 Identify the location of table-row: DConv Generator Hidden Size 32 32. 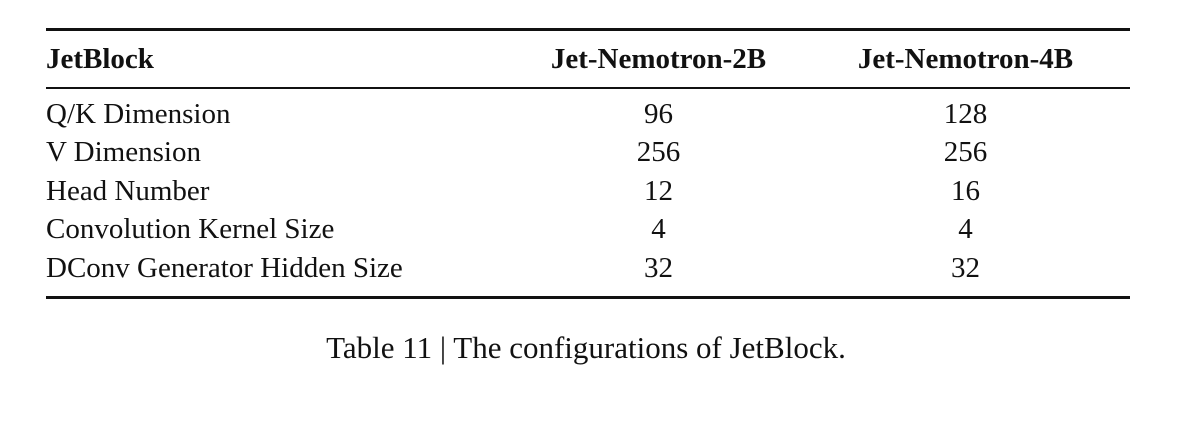
(588, 273).